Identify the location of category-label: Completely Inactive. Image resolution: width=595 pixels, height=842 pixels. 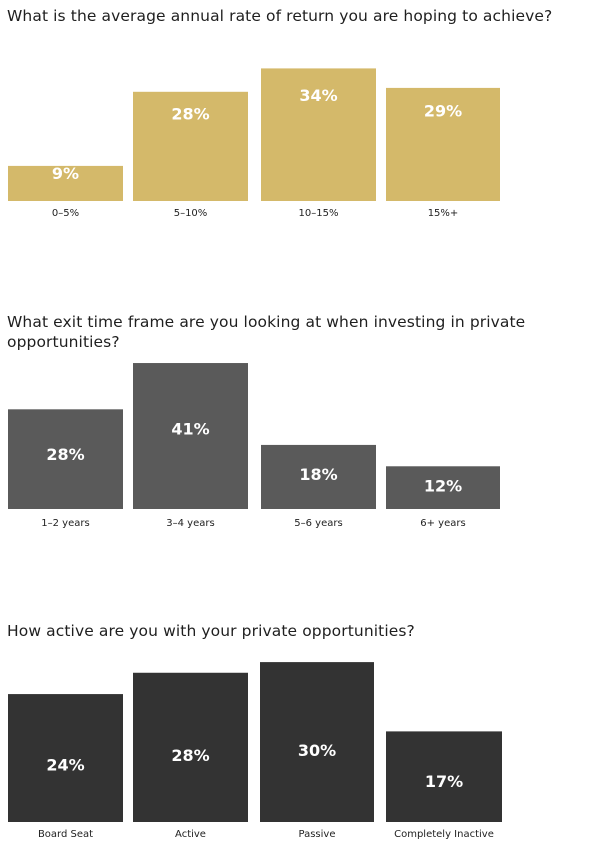
(444, 834).